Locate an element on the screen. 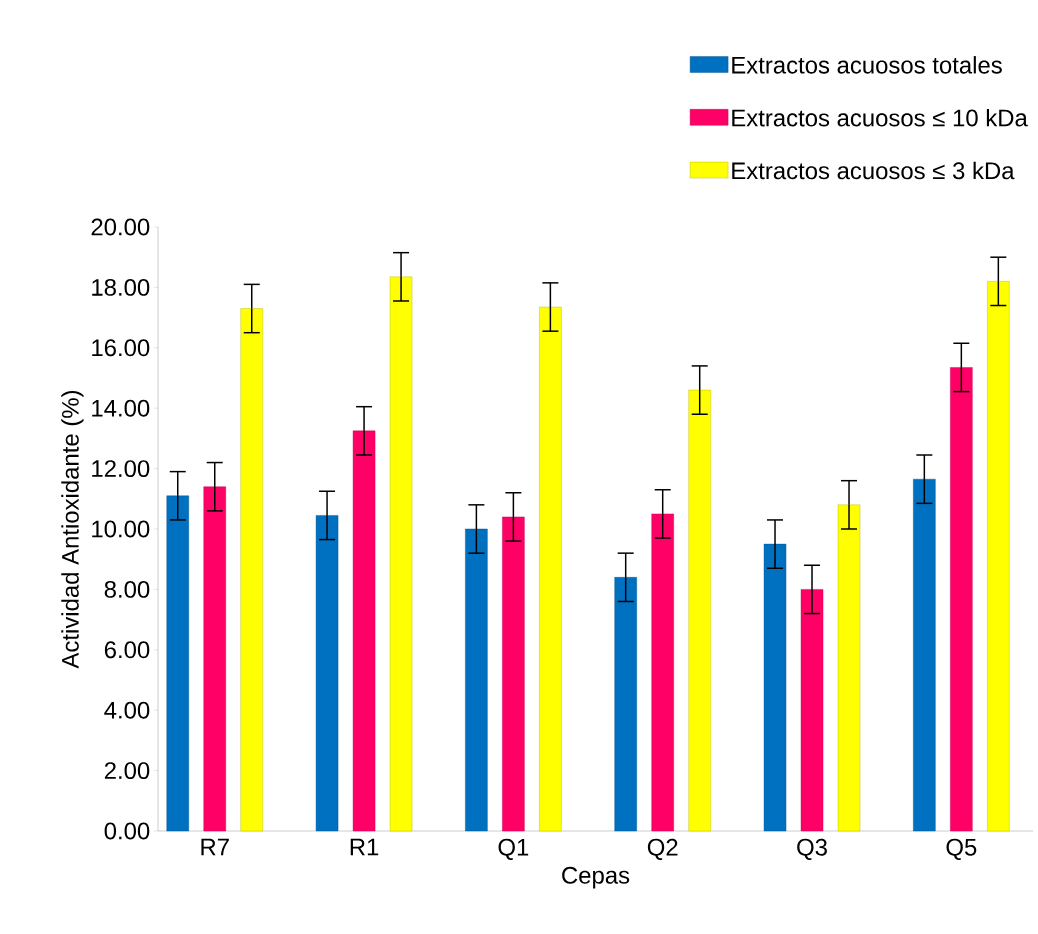 Image resolution: width=1038 pixels, height=934 pixels. y-tick-label: 10.00 is located at coordinates (121, 529).